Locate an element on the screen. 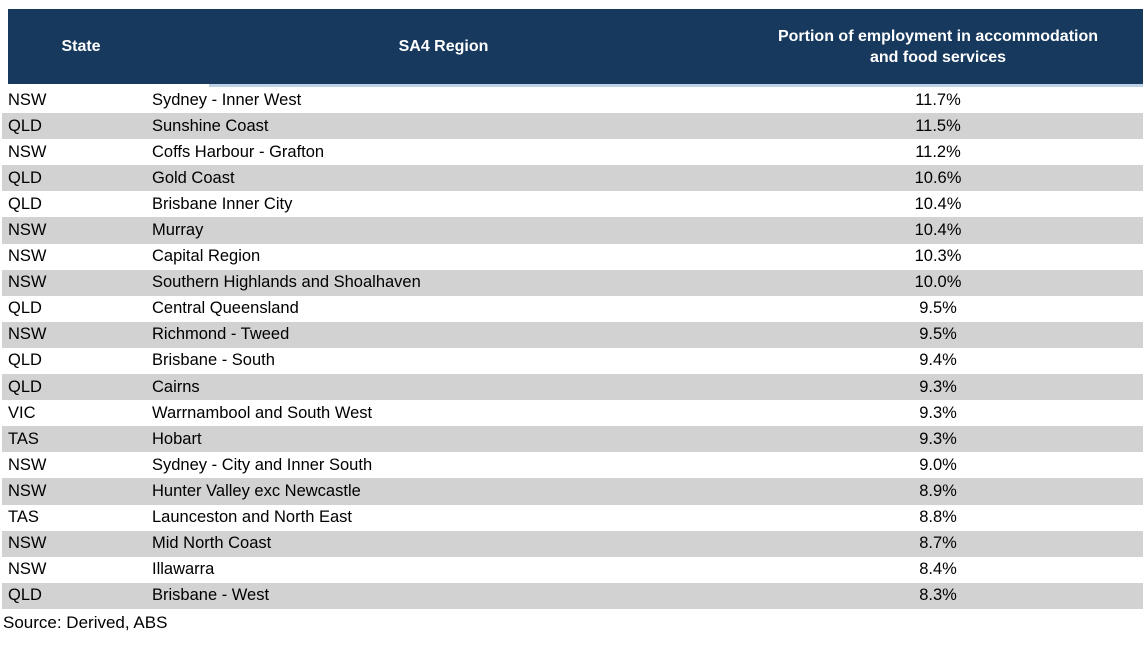 Image resolution: width=1147 pixels, height=649 pixels. cell-value: 11.5% is located at coordinates (938, 125).